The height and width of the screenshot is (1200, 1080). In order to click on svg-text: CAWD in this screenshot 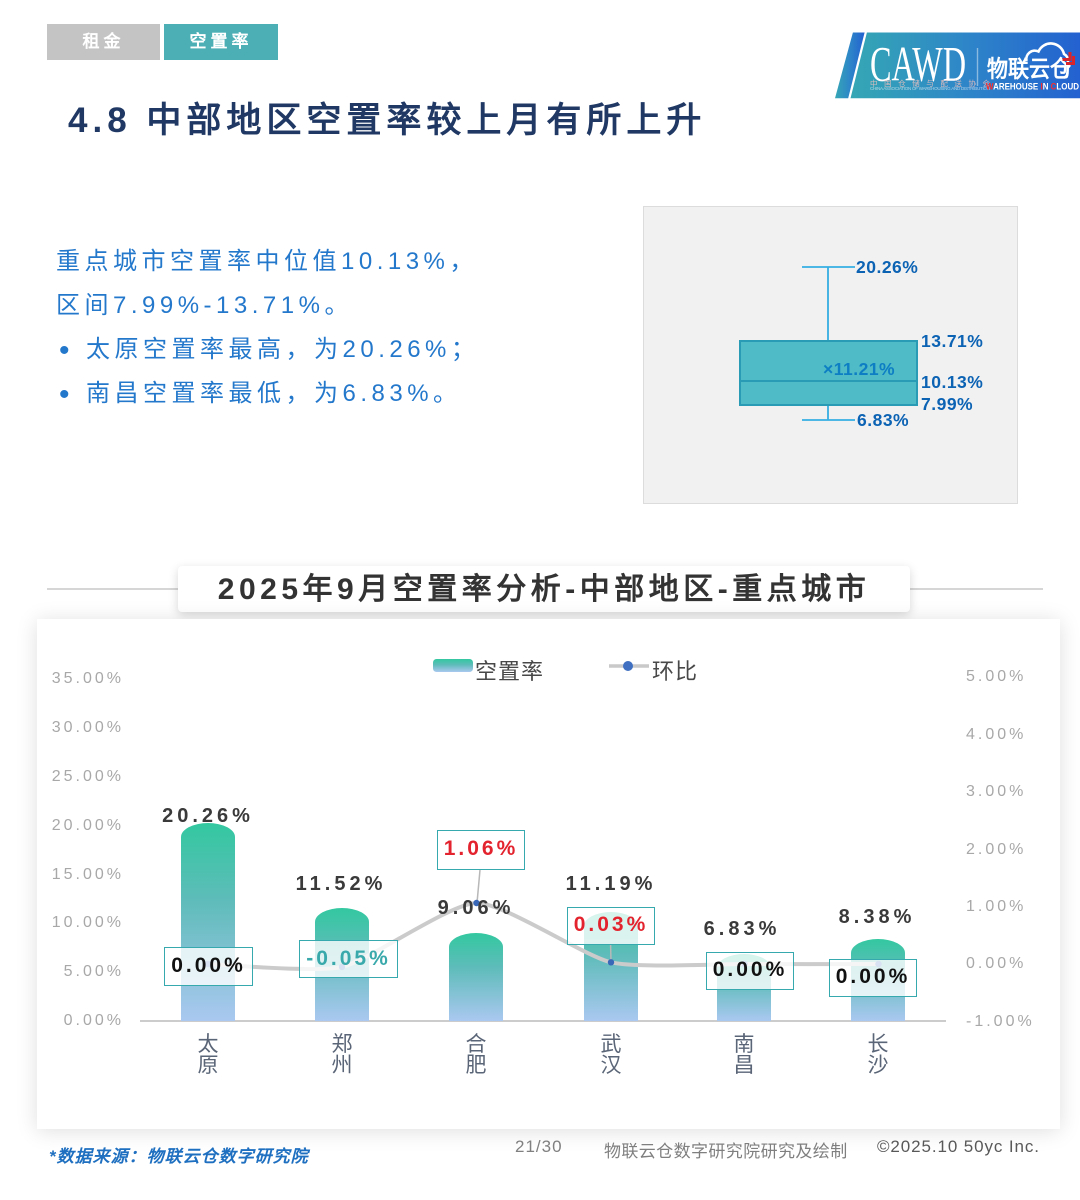, I will do `click(918, 64)`.